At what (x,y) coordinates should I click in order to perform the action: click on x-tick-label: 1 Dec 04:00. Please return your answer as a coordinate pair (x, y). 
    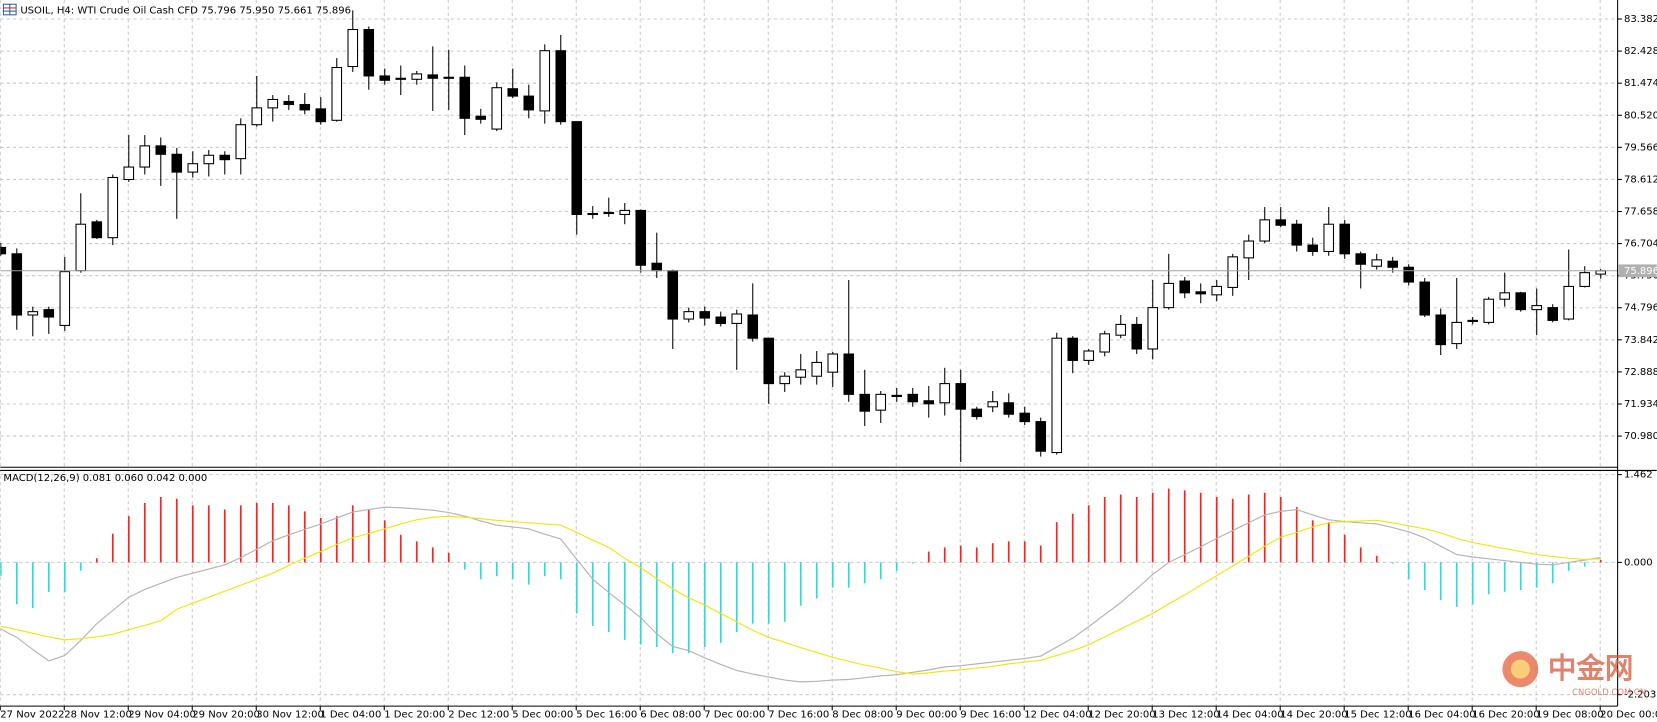
    Looking at the image, I should click on (350, 715).